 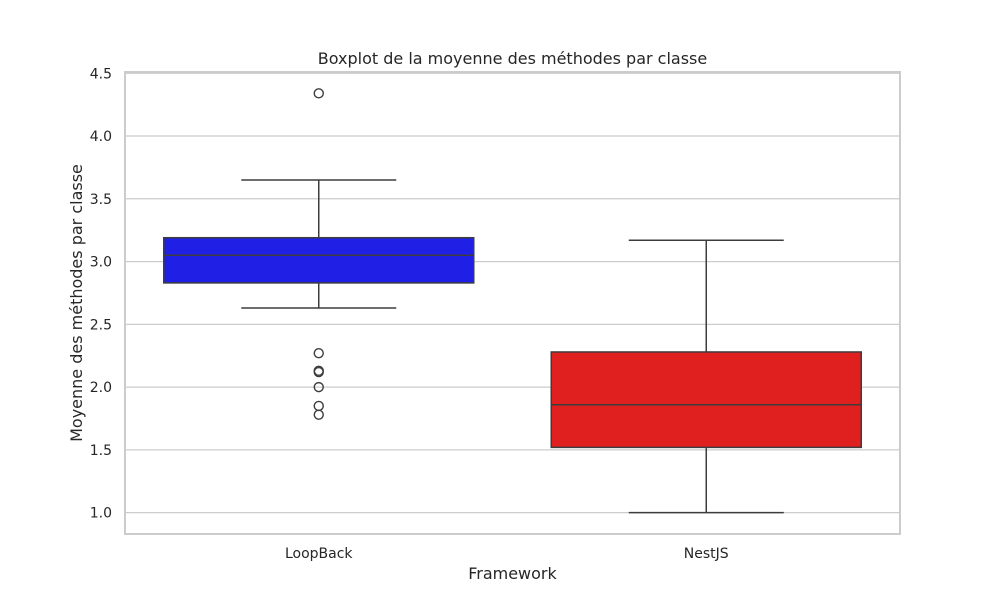 What do you see at coordinates (319, 554) in the screenshot?
I see `x-tick-label: LoopBack` at bounding box center [319, 554].